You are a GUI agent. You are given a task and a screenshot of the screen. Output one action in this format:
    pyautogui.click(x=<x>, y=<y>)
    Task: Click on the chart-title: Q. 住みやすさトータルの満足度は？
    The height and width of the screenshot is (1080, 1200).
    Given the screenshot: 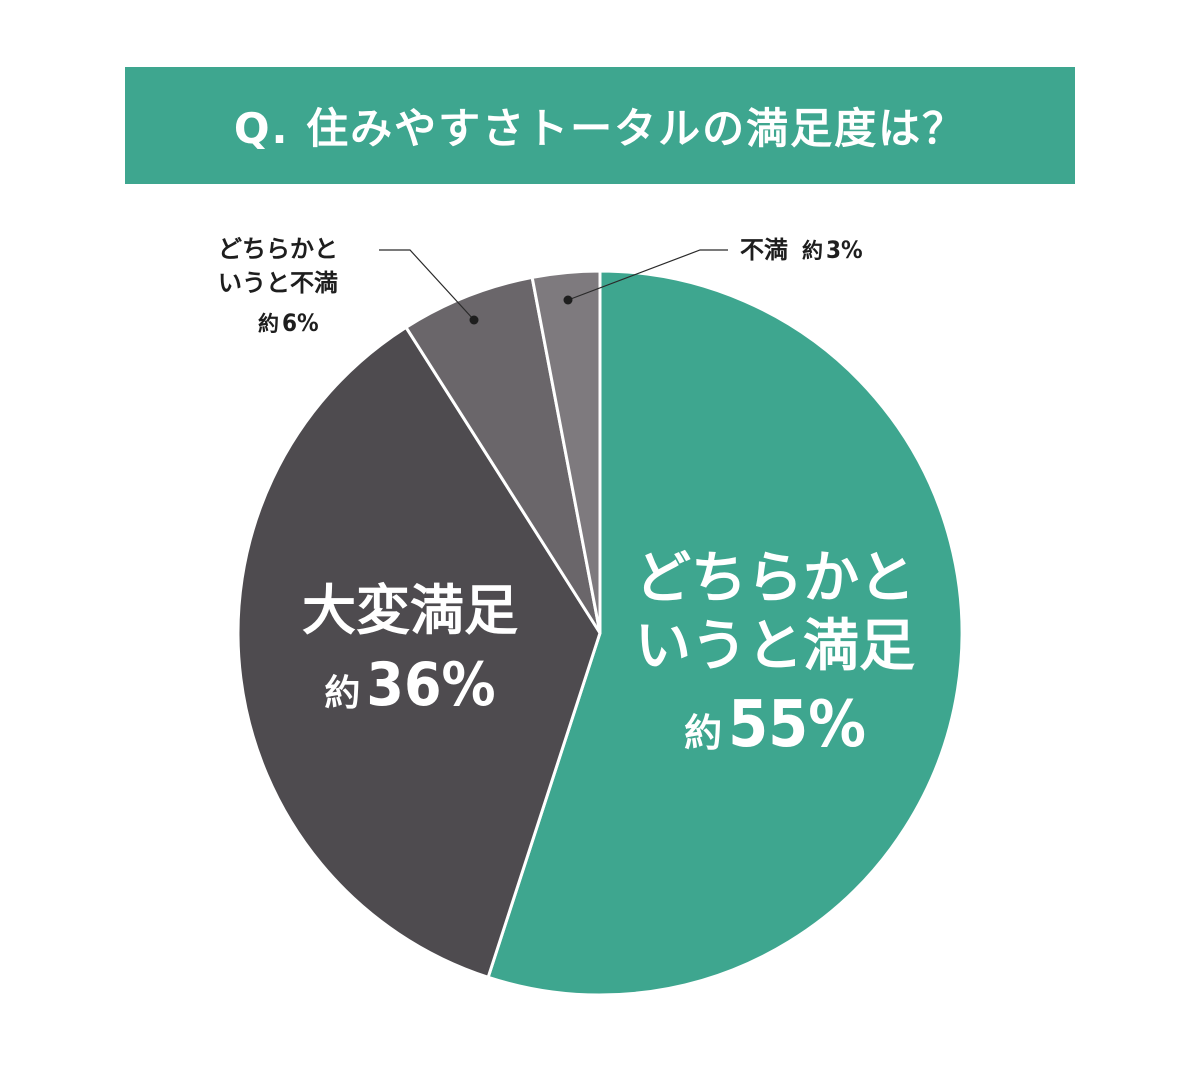 What is the action you would take?
    pyautogui.click(x=600, y=128)
    